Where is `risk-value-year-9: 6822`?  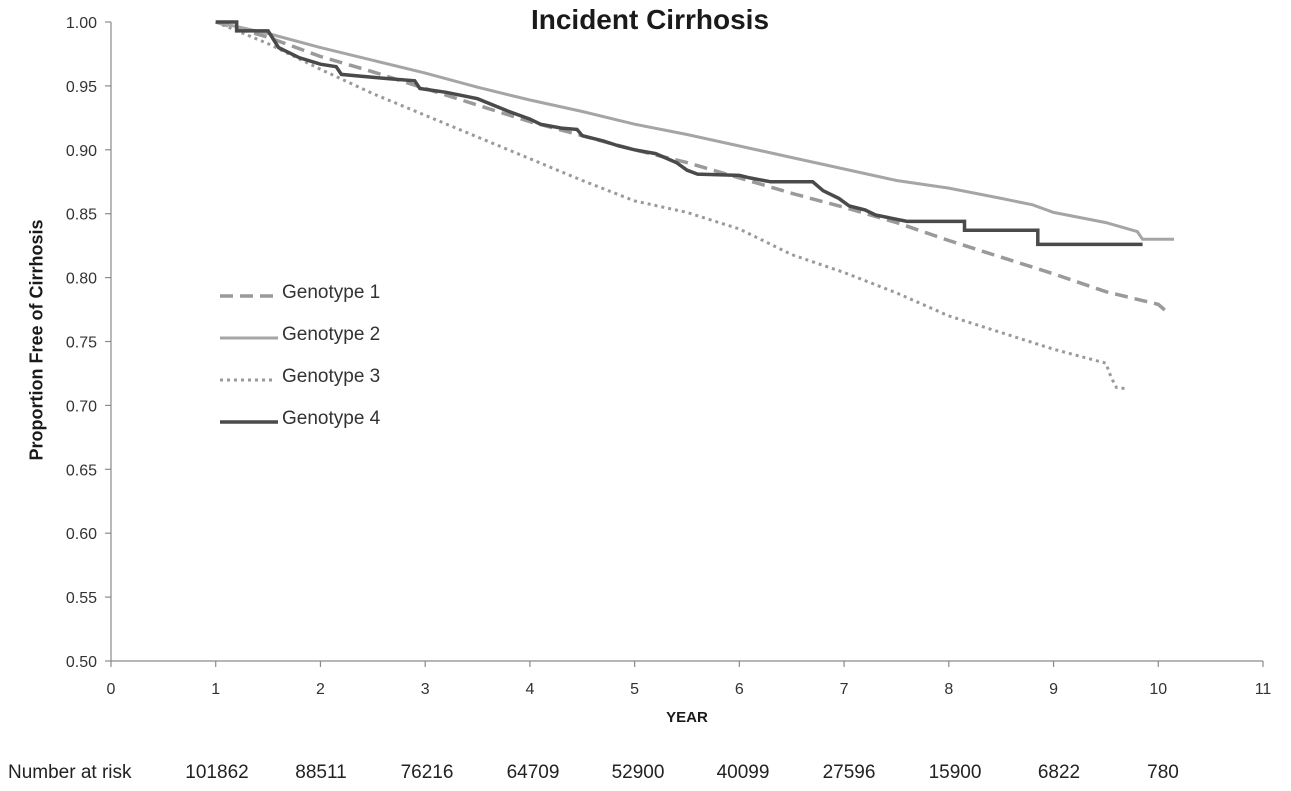 risk-value-year-9: 6822 is located at coordinates (1059, 772).